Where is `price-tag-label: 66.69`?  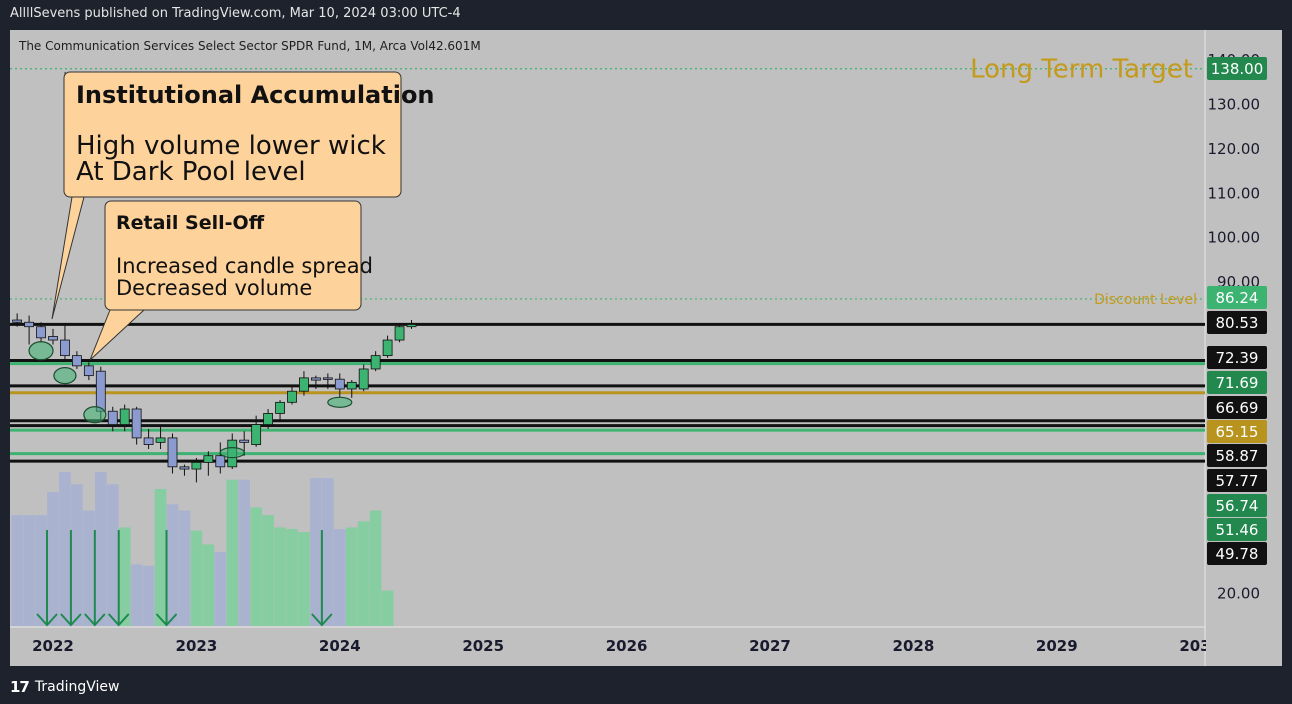
price-tag-label: 66.69 is located at coordinates (1237, 408).